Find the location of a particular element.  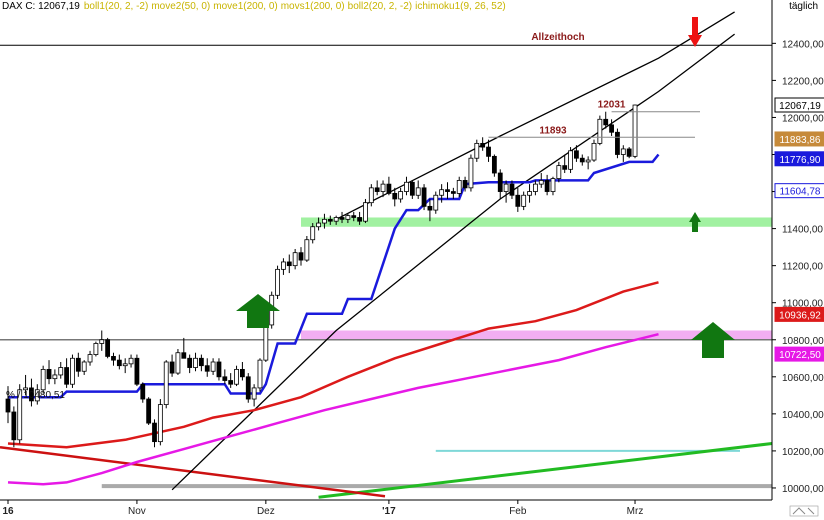

y-tick-label: 11400,00 is located at coordinates (802, 230).